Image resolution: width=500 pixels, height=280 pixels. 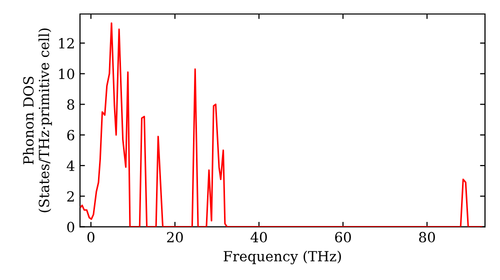 What do you see at coordinates (70, 165) in the screenshot?
I see `y-tick-label: 4` at bounding box center [70, 165].